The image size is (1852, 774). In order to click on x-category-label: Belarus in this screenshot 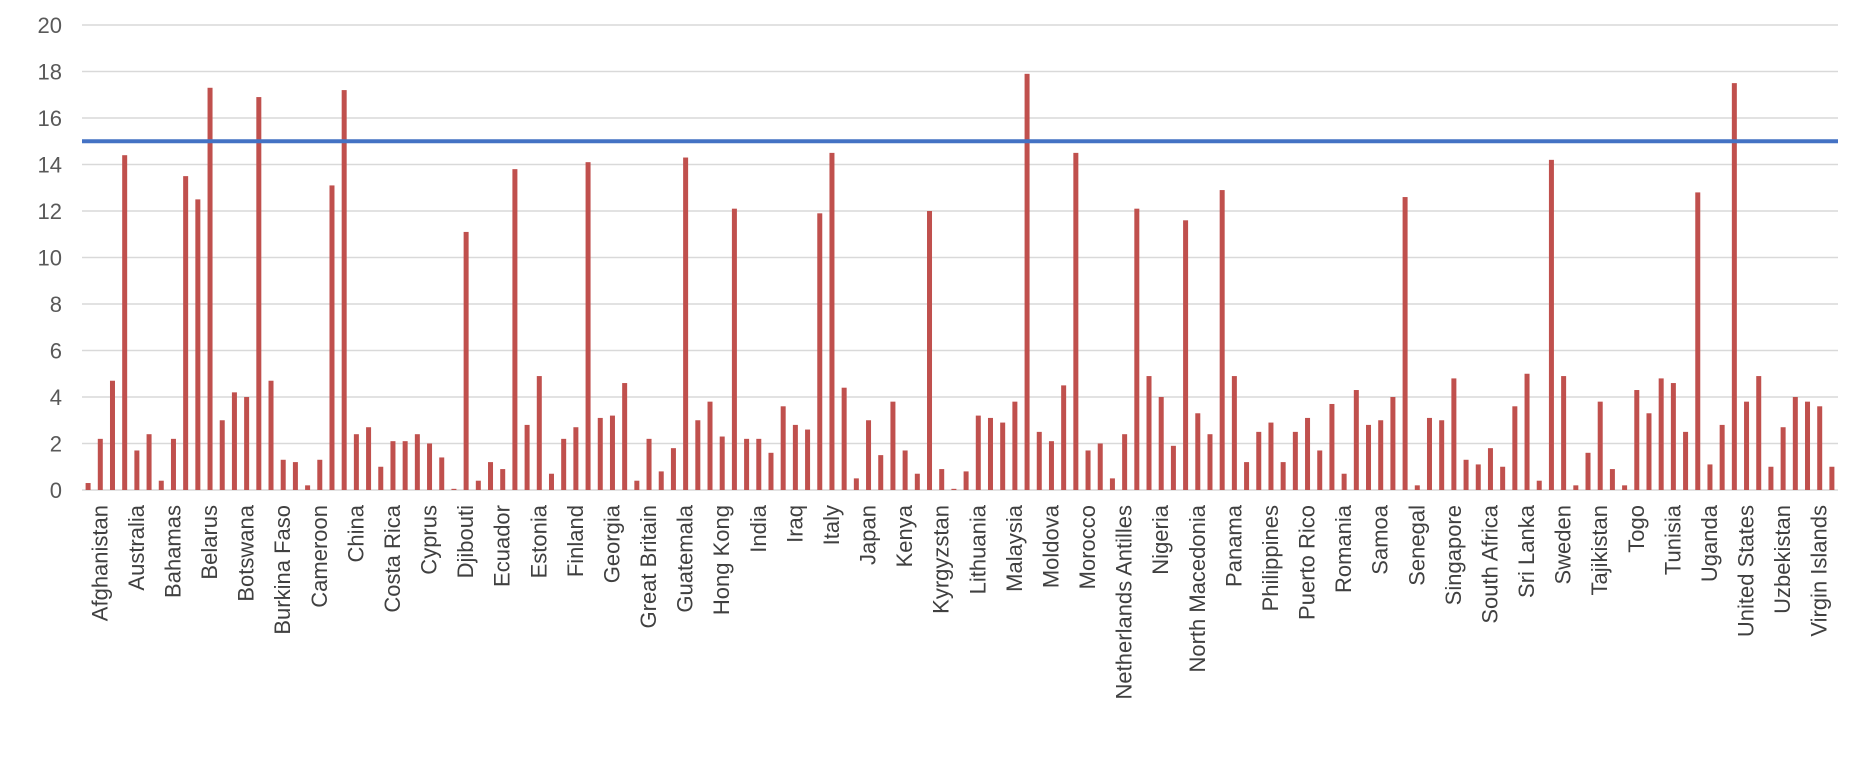, I will do `click(209, 542)`.